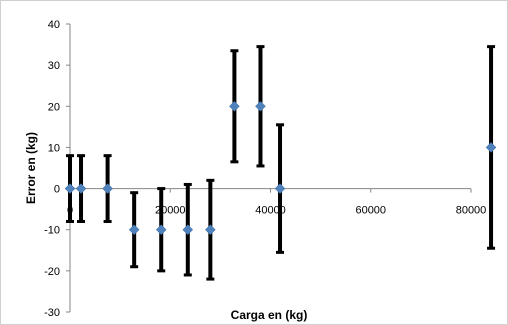 The width and height of the screenshot is (508, 325). What do you see at coordinates (52, 231) in the screenshot?
I see `y-tick-label: -10` at bounding box center [52, 231].